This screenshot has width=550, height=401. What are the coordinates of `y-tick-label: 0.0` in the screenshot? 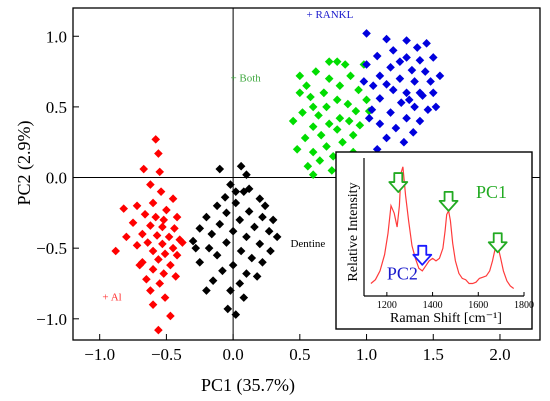 It's located at (56, 178).